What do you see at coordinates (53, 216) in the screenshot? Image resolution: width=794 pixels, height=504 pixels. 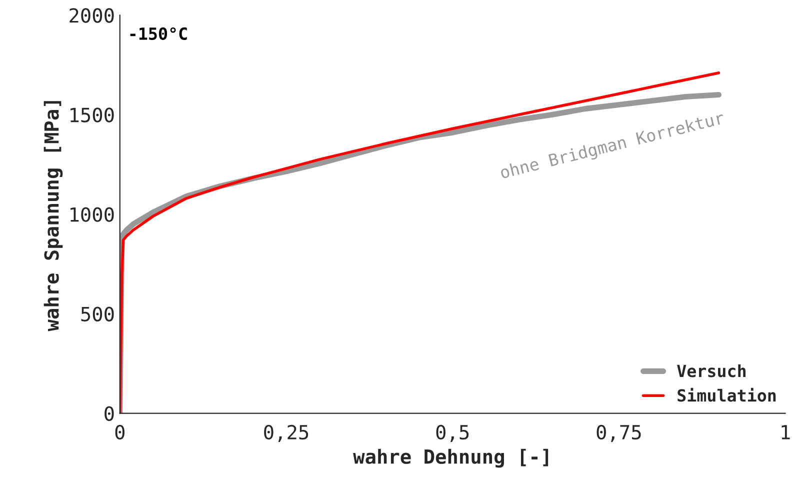 I see `y-axis-title: wahre Spannung [MPa]` at bounding box center [53, 216].